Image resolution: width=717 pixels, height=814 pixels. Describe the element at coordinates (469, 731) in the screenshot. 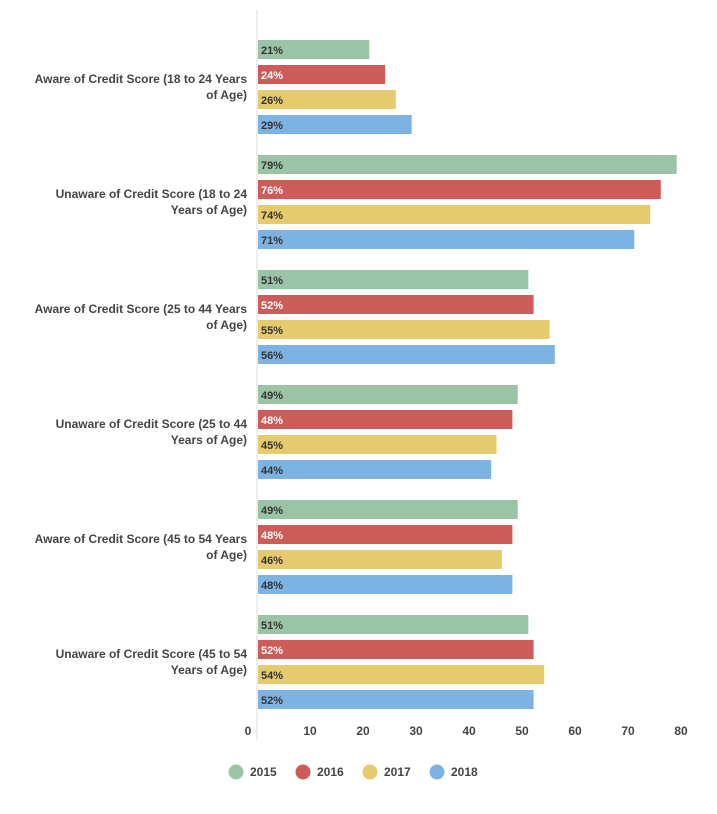

I see `x-tick-label: 40` at that location.